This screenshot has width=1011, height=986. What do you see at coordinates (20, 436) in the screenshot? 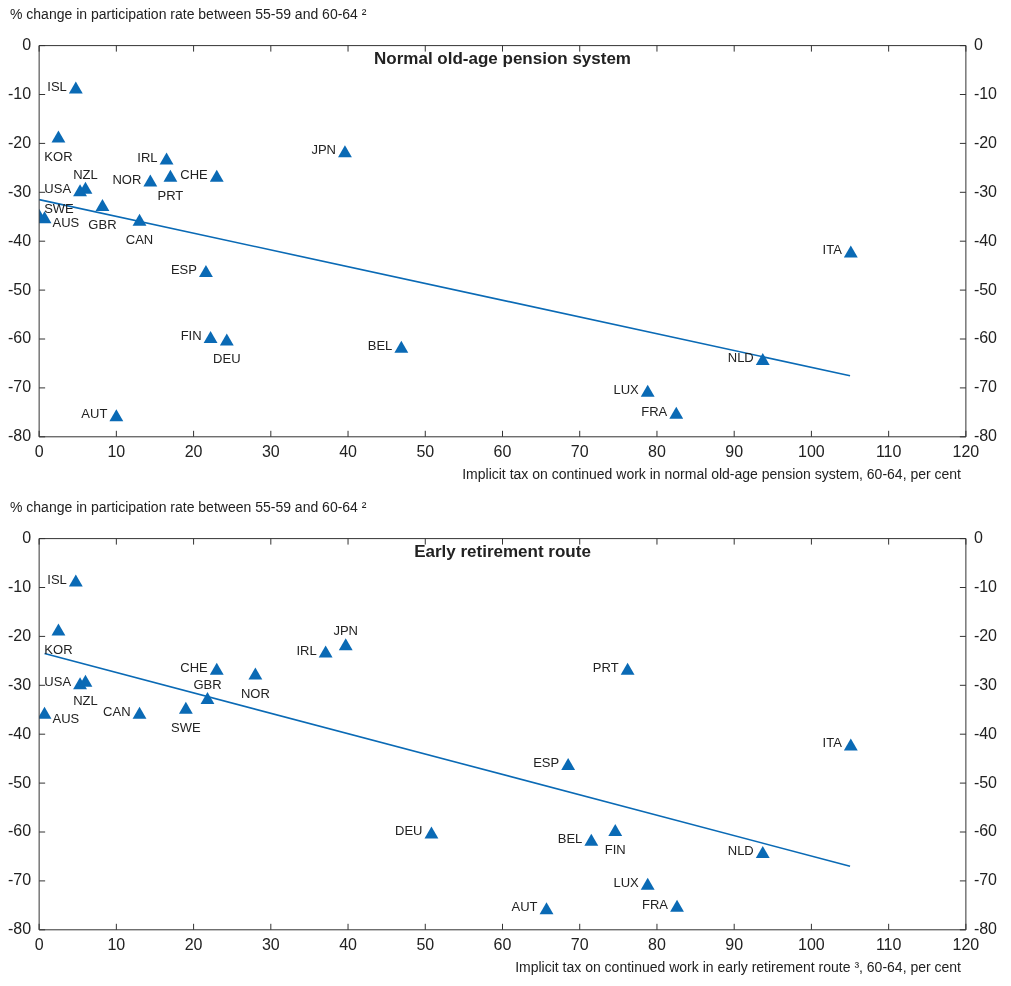
I see `y-tick-label: -80` at bounding box center [20, 436].